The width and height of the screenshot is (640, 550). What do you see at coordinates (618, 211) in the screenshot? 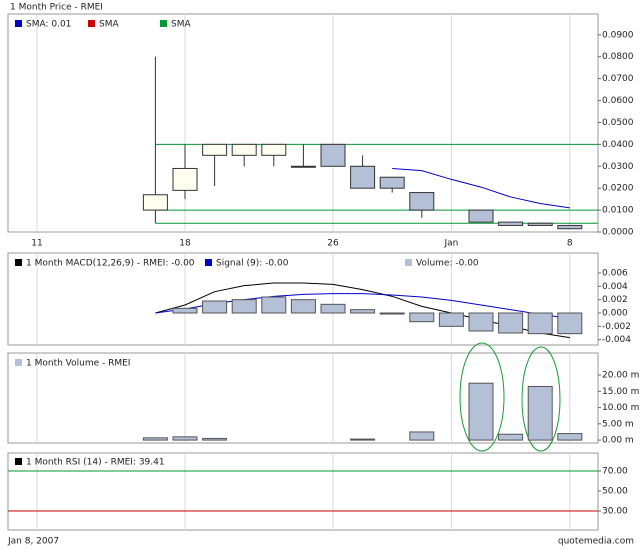
I see `y-tick-label: 0.0100` at bounding box center [618, 211].